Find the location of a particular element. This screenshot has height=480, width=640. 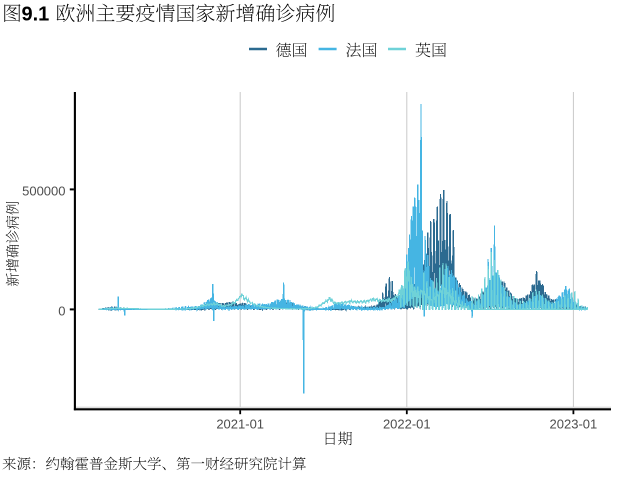

svg-text: 2022-01 is located at coordinates (407, 424).